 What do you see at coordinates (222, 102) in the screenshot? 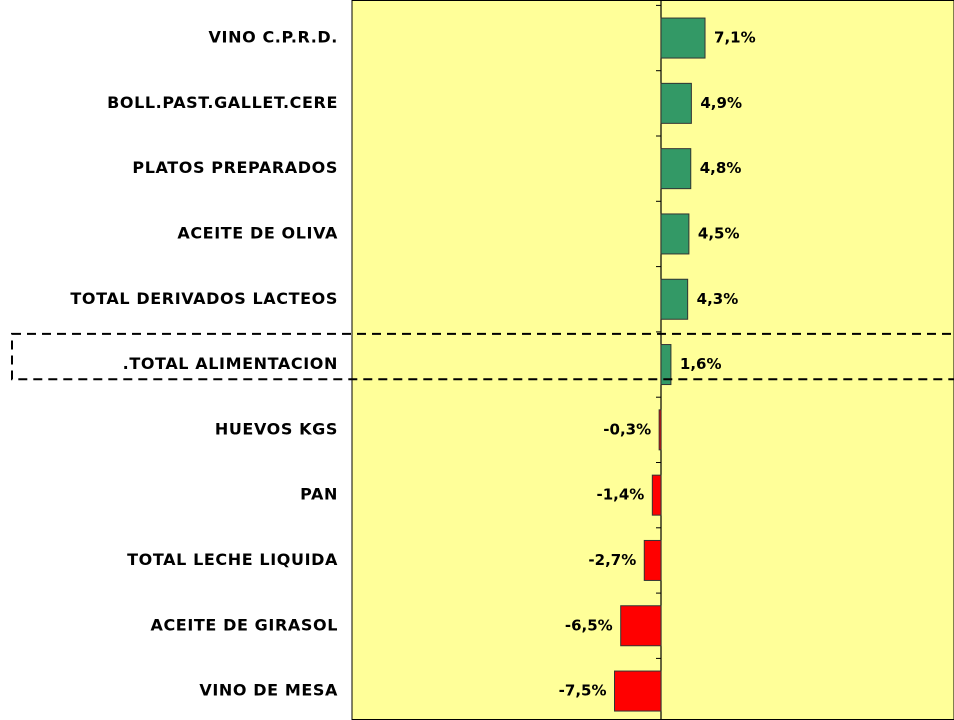
I see `category-label: BOLL.PAST.GALLET.CERE` at bounding box center [222, 102].